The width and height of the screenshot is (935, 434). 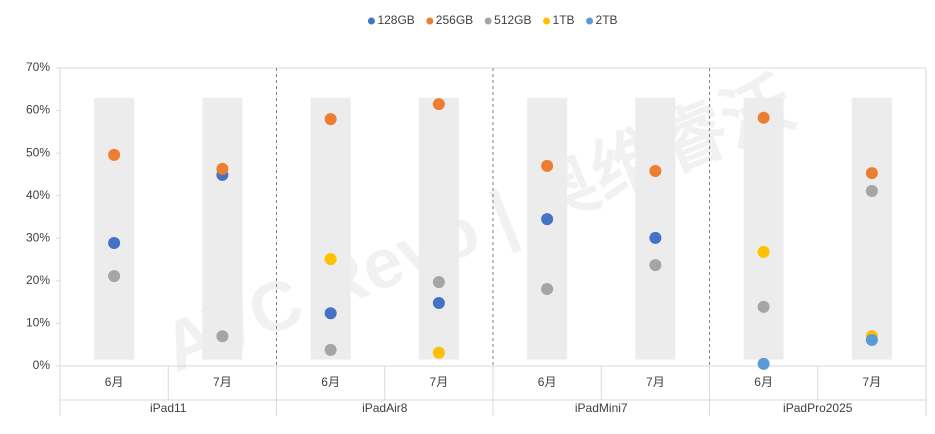 I want to click on group-label: iPad11, so click(x=168, y=408).